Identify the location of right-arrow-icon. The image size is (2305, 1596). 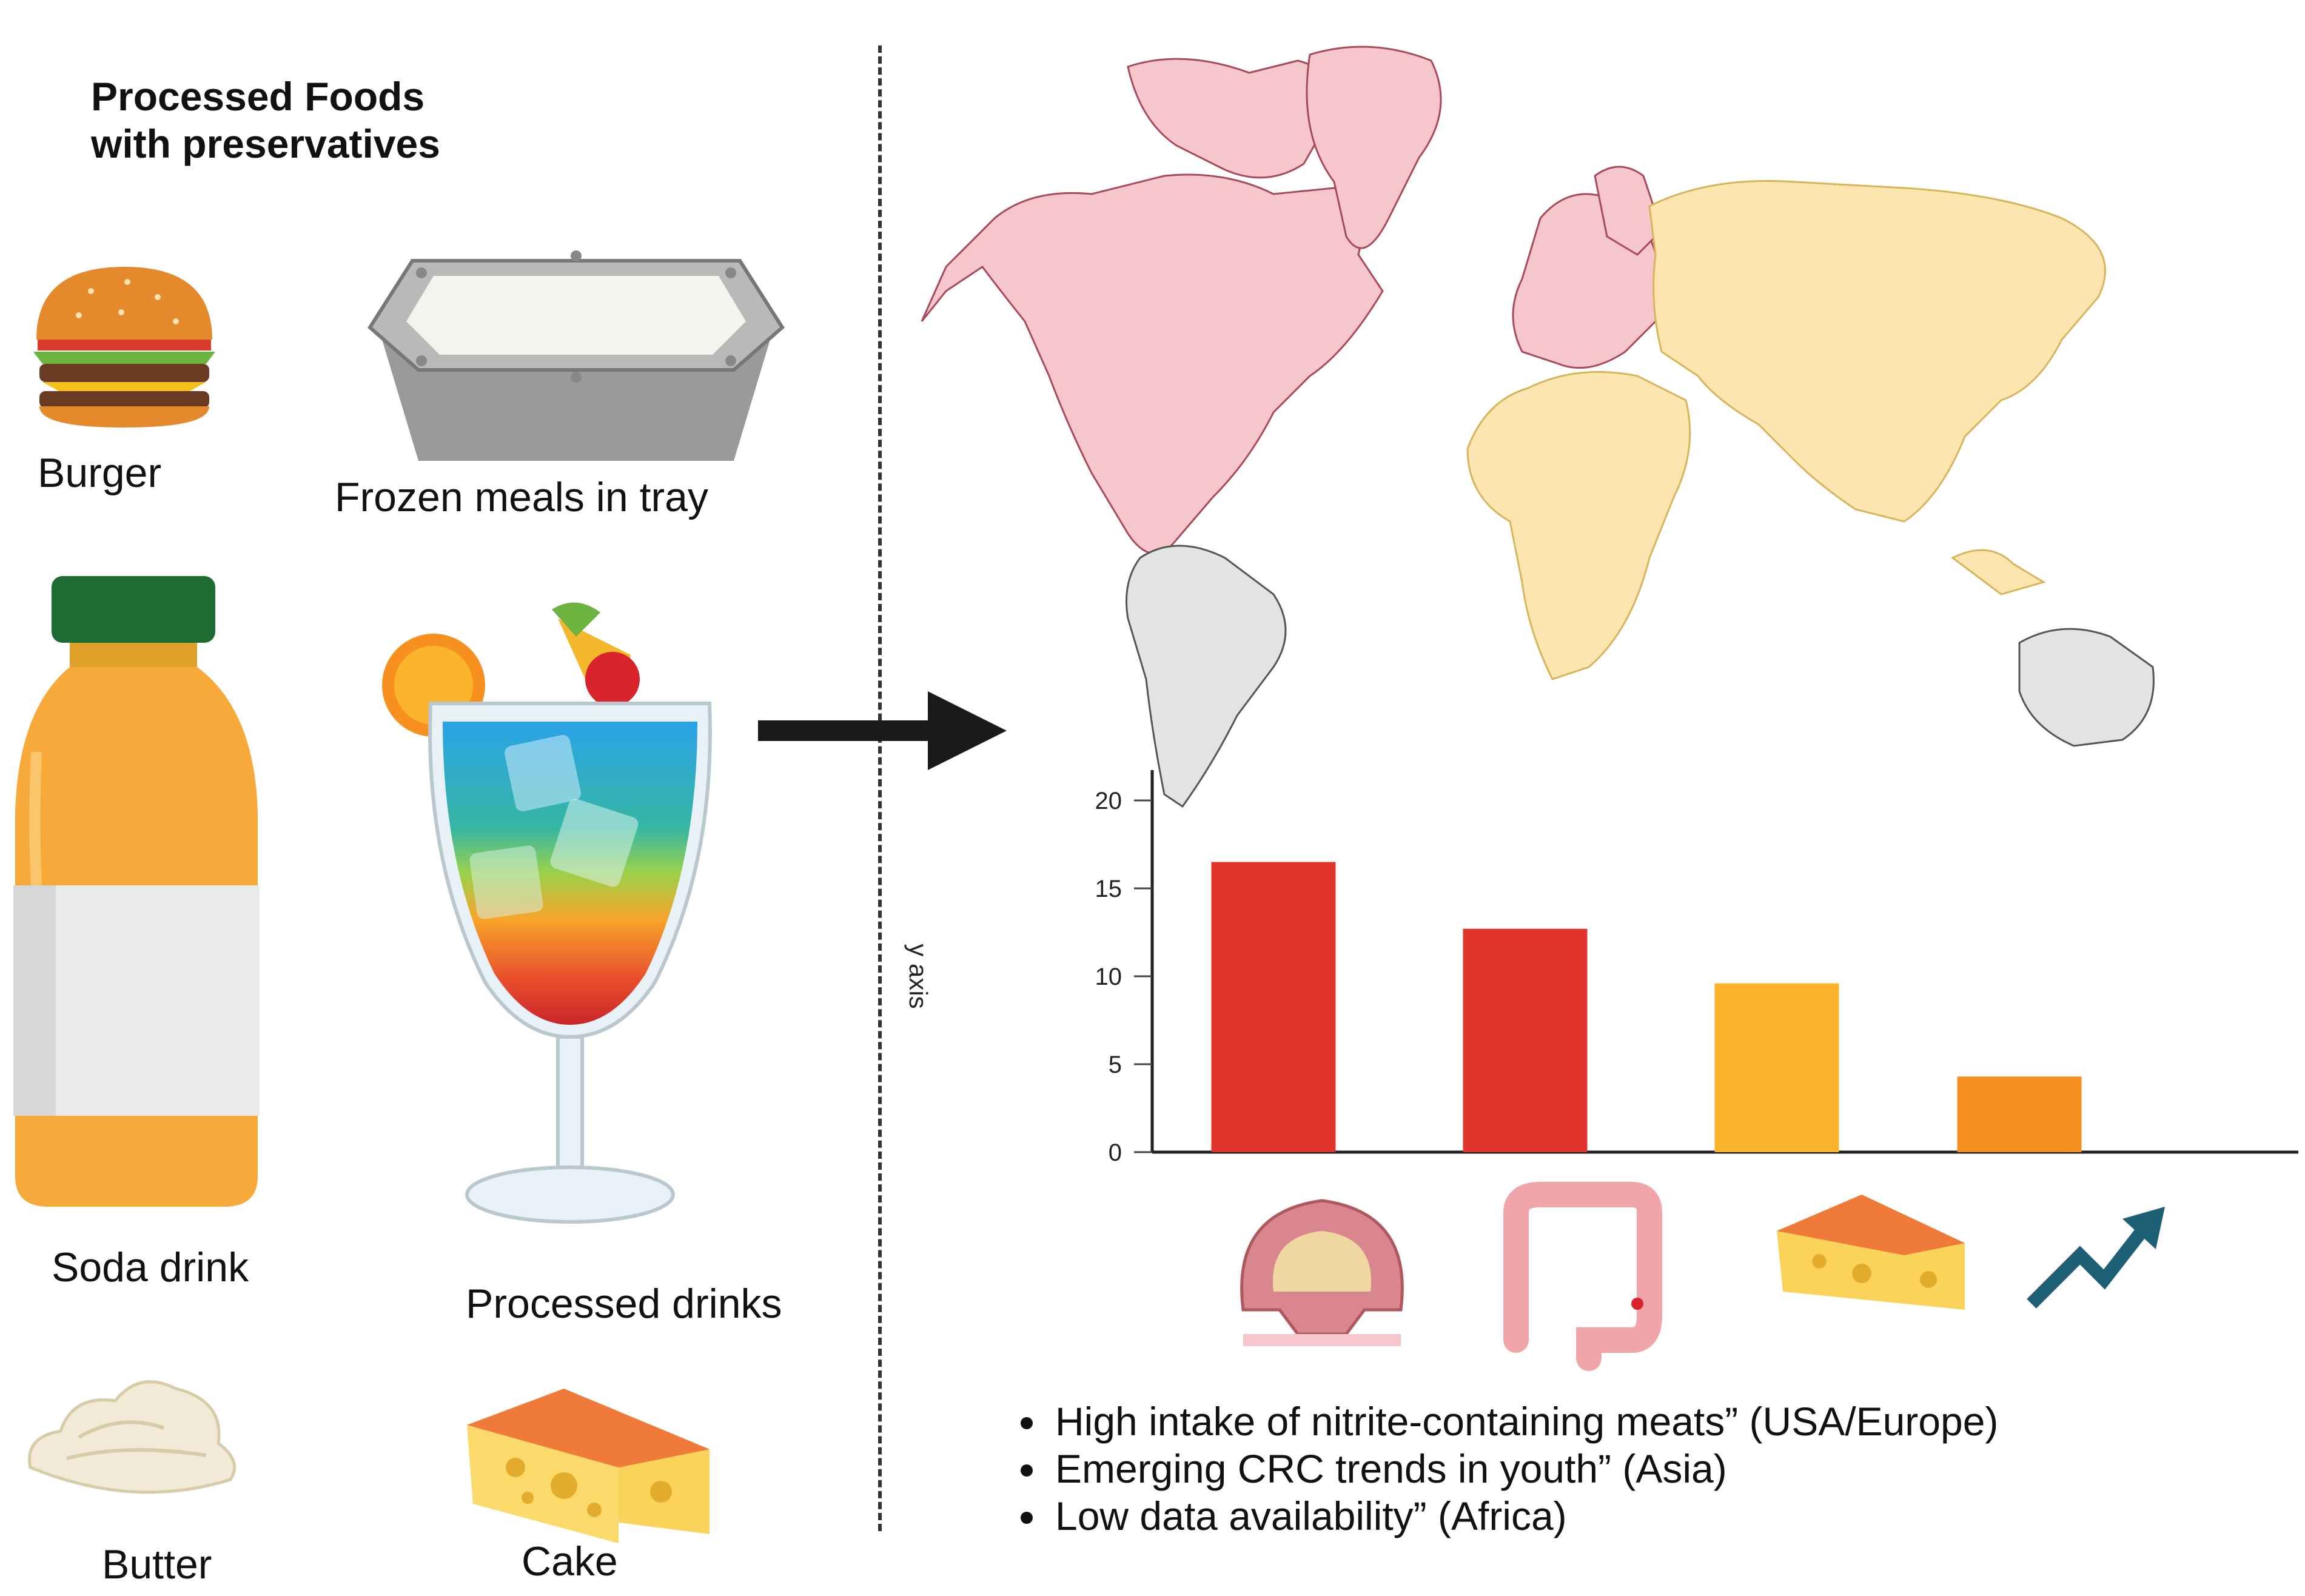
(882, 731).